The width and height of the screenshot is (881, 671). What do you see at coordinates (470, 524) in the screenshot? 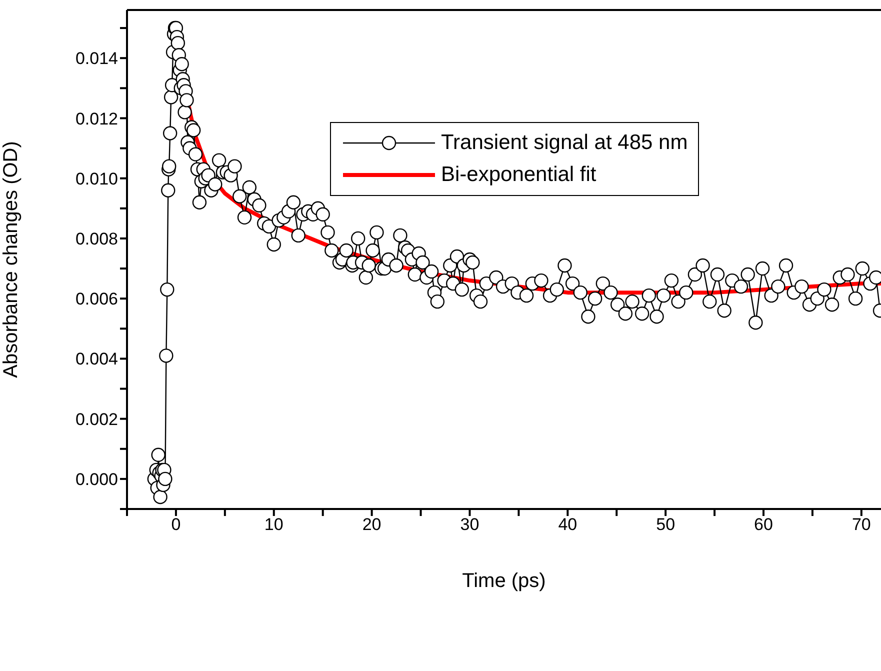
I see `x-tick-label: 30` at bounding box center [470, 524].